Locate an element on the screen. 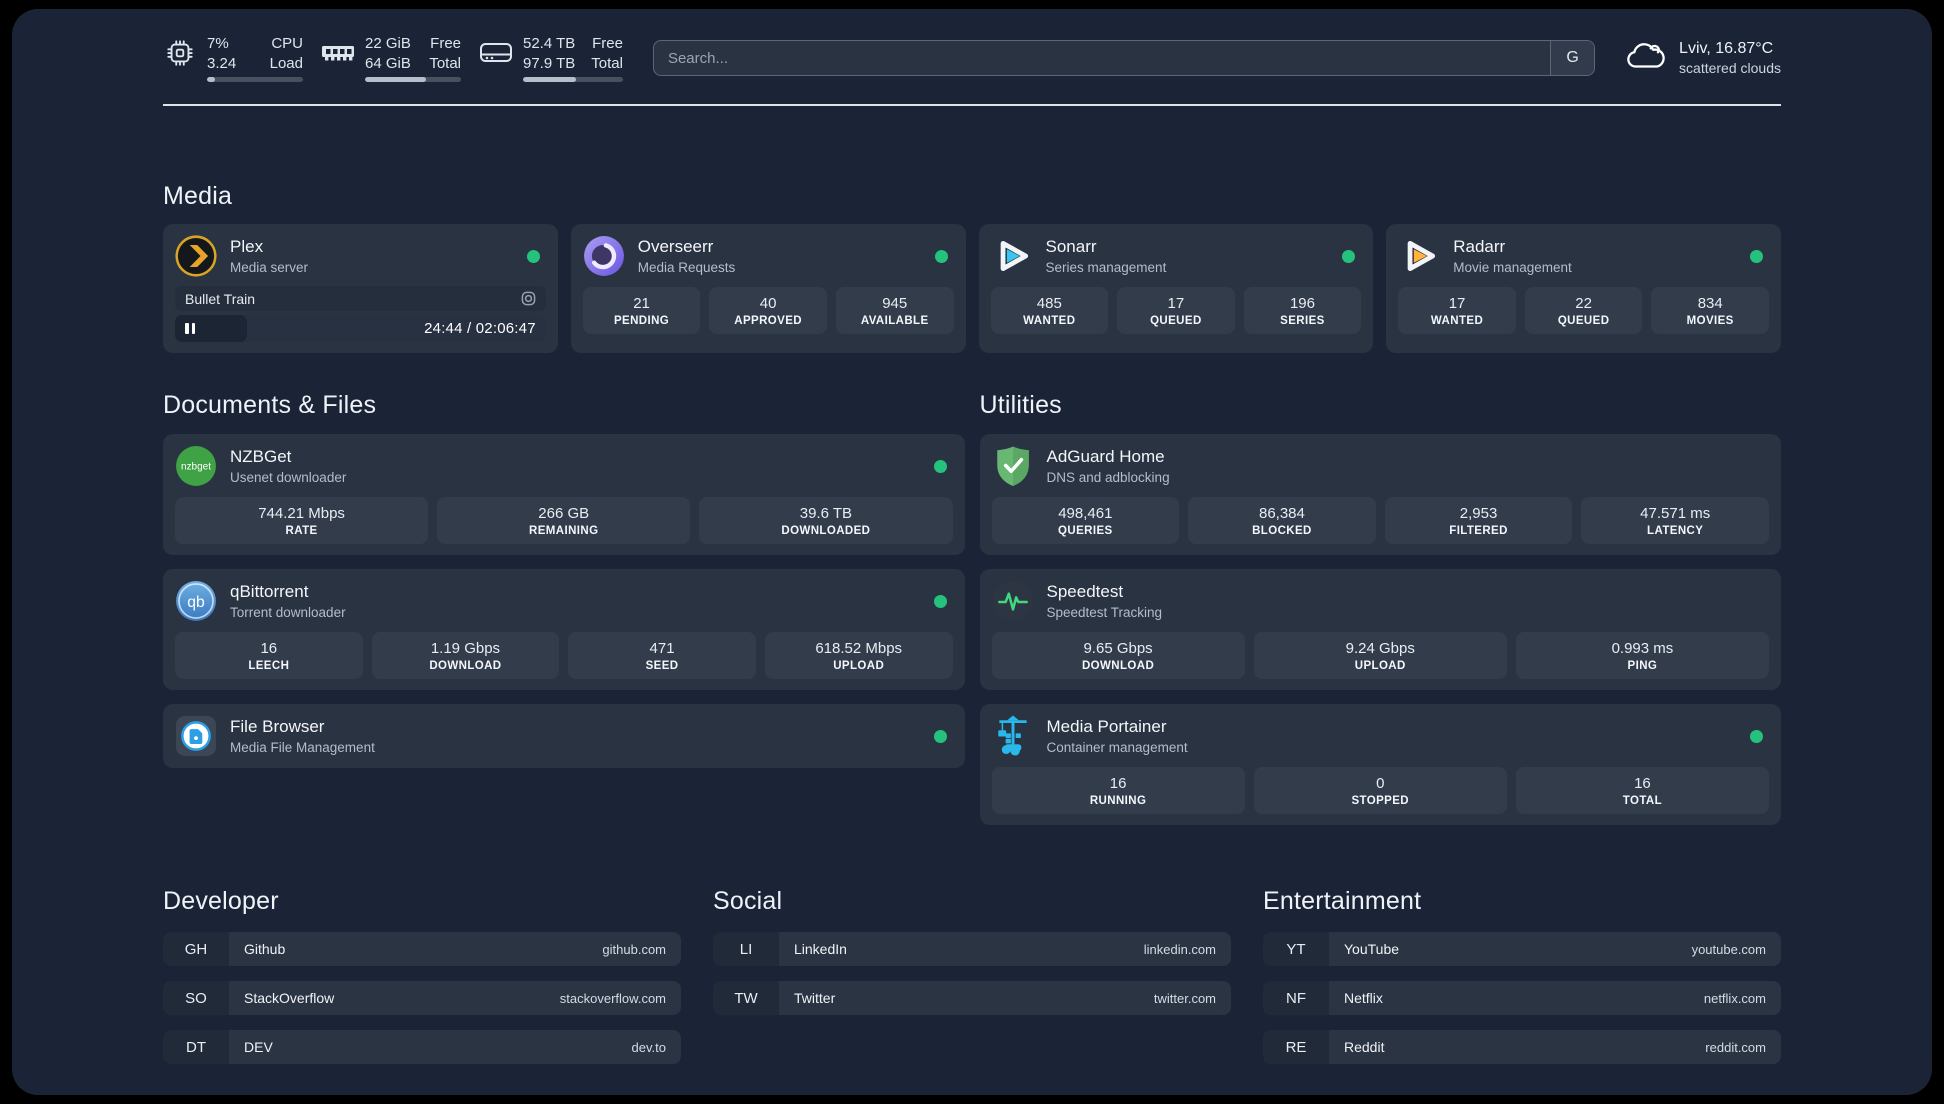 This screenshot has width=1944, height=1104. stat-label: RUNNING is located at coordinates (1118, 800).